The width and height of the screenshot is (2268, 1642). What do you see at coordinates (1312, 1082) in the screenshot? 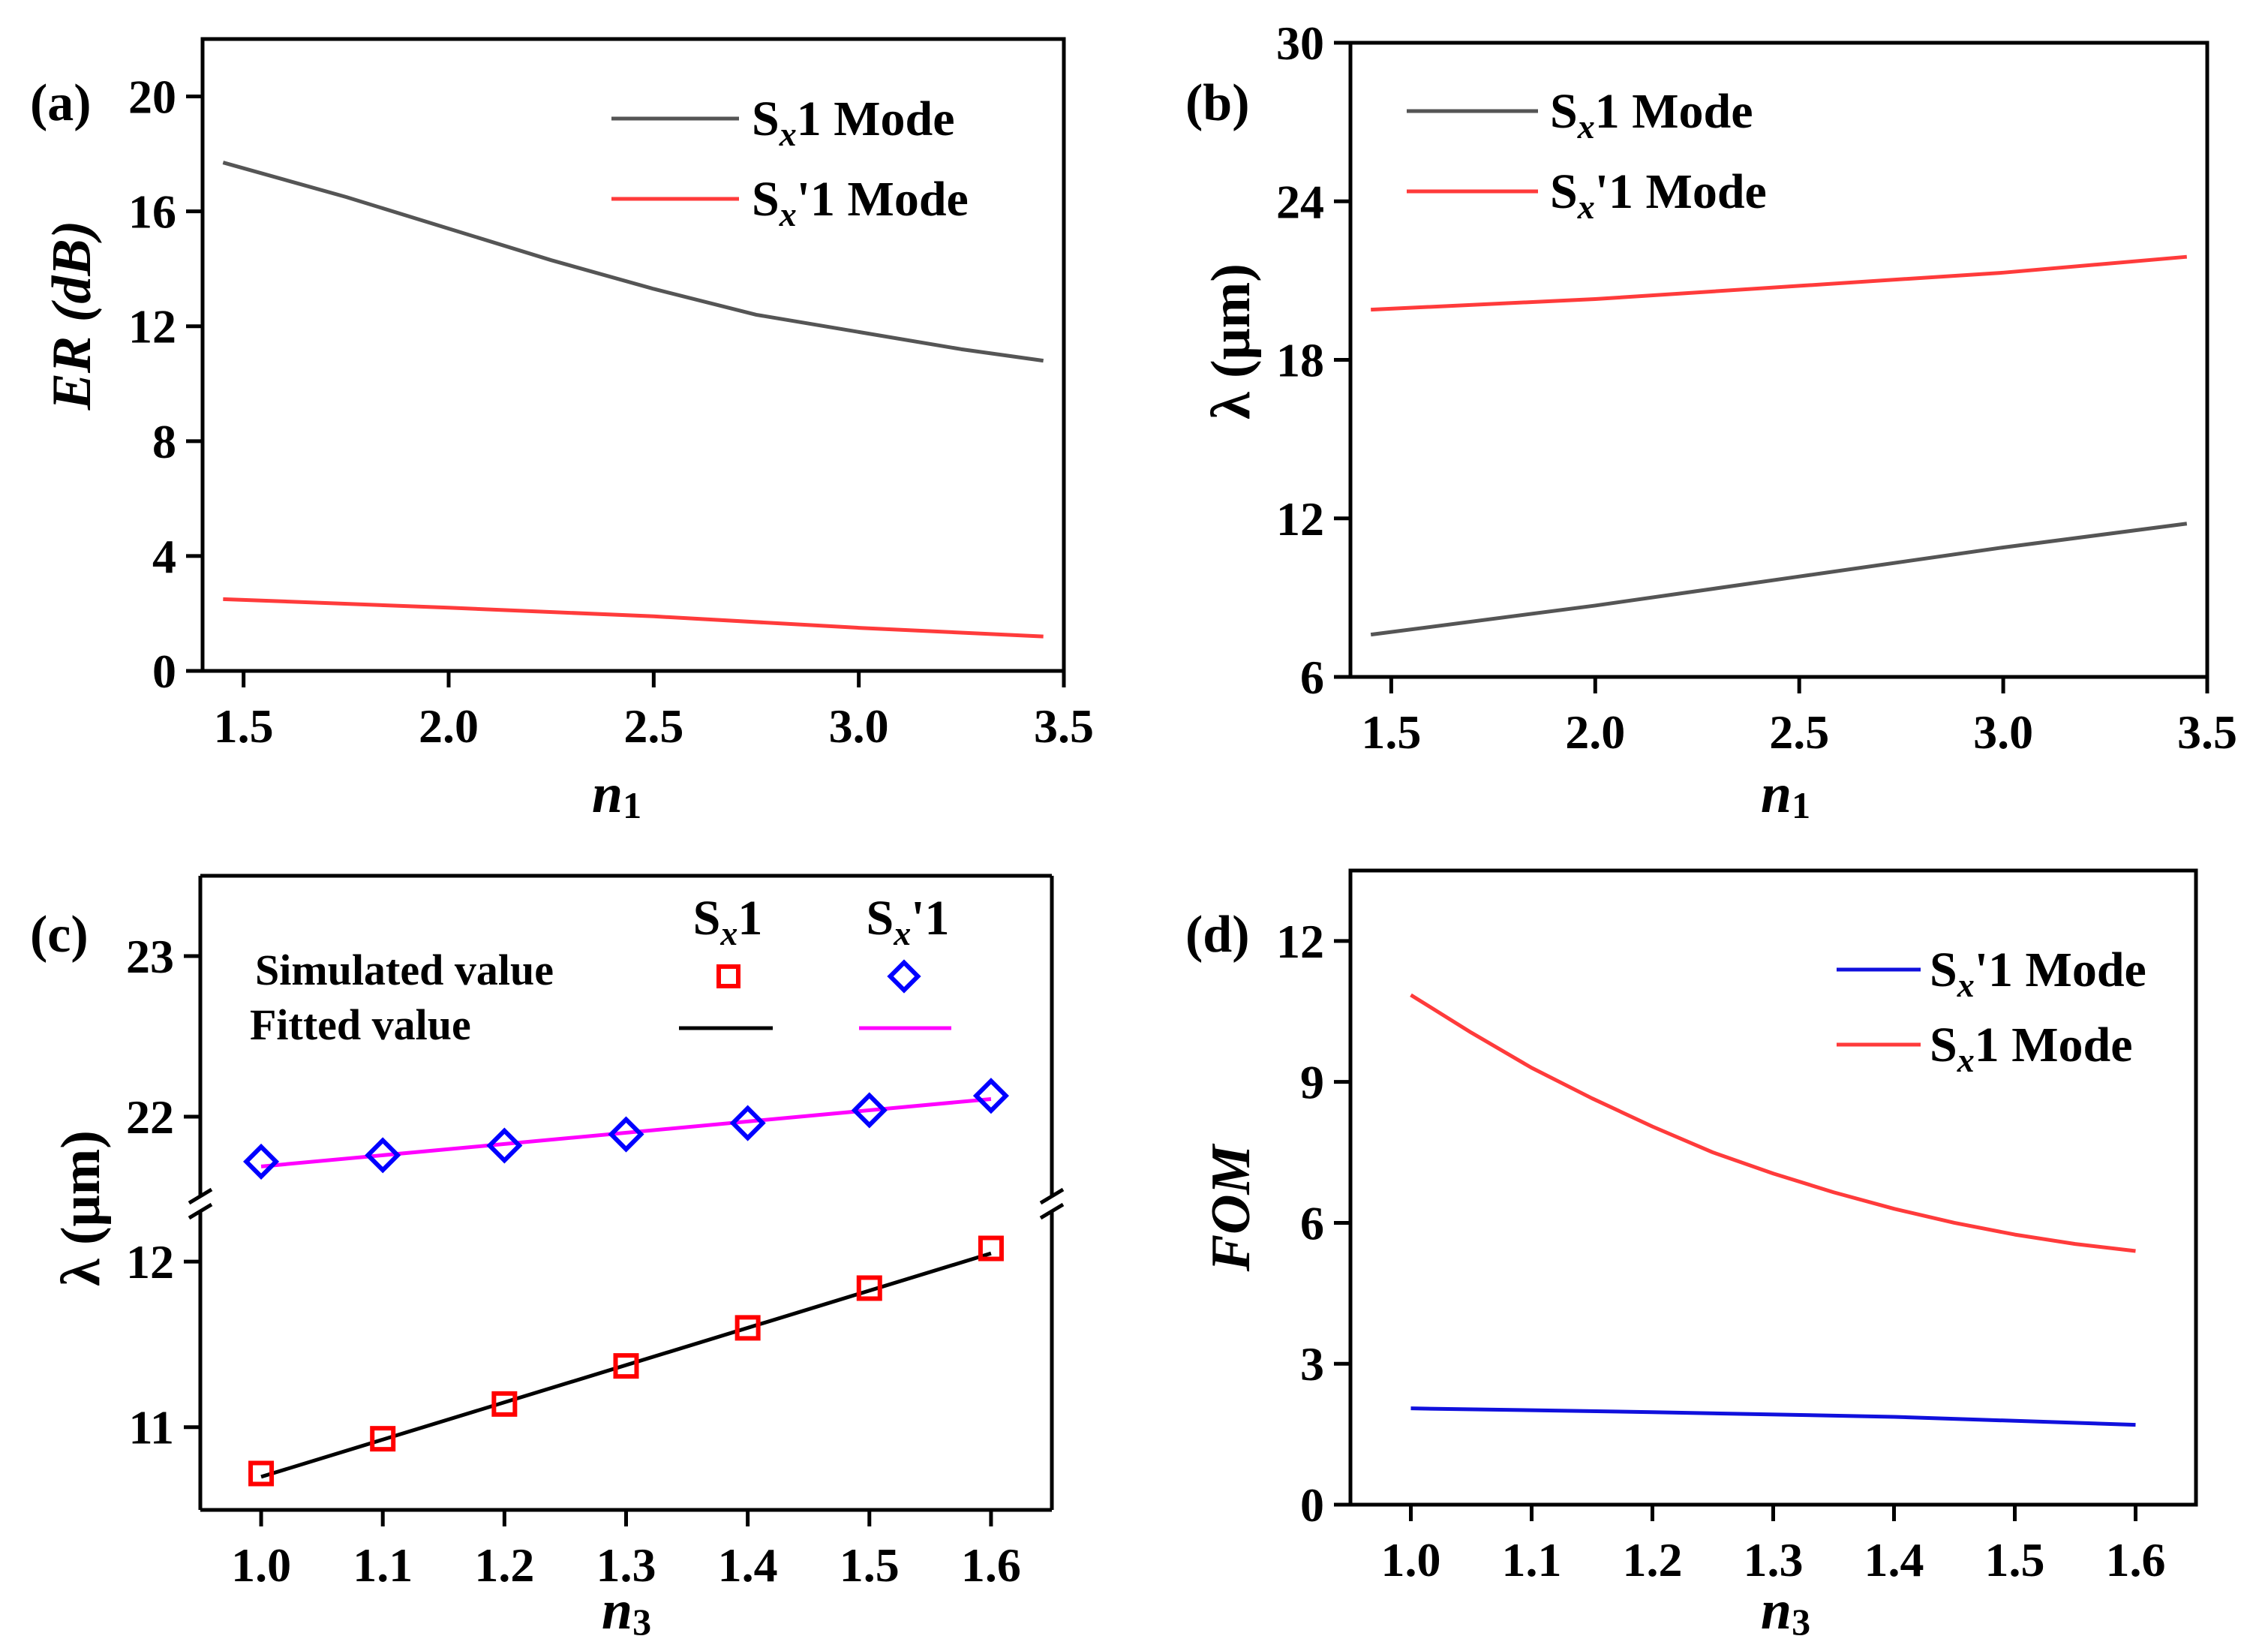
I see `panel-d-ytick-label-3: 9` at bounding box center [1312, 1082].